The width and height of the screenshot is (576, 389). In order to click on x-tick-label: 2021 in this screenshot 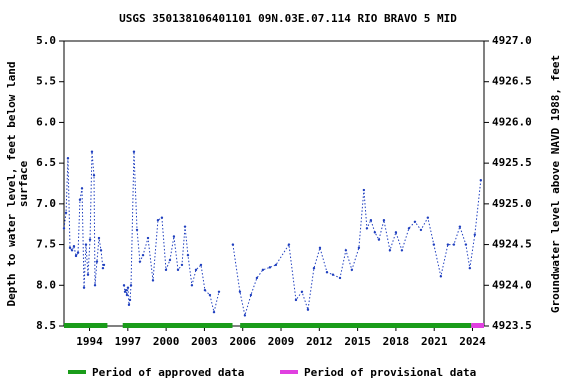, I will do `click(434, 341)`.